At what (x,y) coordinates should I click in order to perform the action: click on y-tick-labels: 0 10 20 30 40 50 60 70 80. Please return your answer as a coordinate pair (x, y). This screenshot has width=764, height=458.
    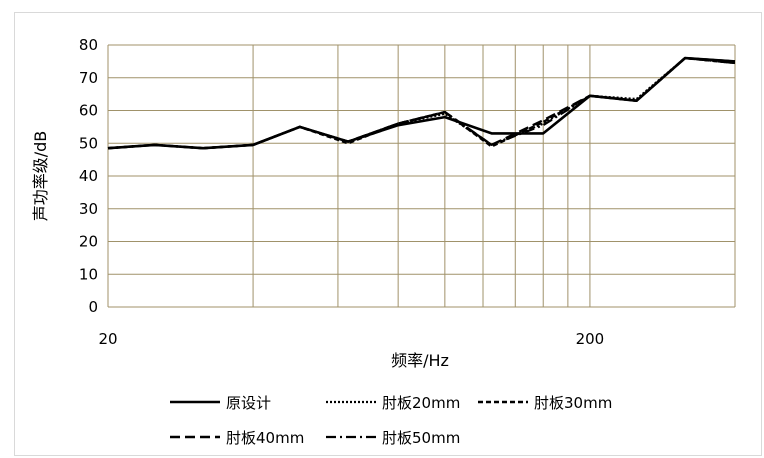
    Looking at the image, I should click on (88, 176).